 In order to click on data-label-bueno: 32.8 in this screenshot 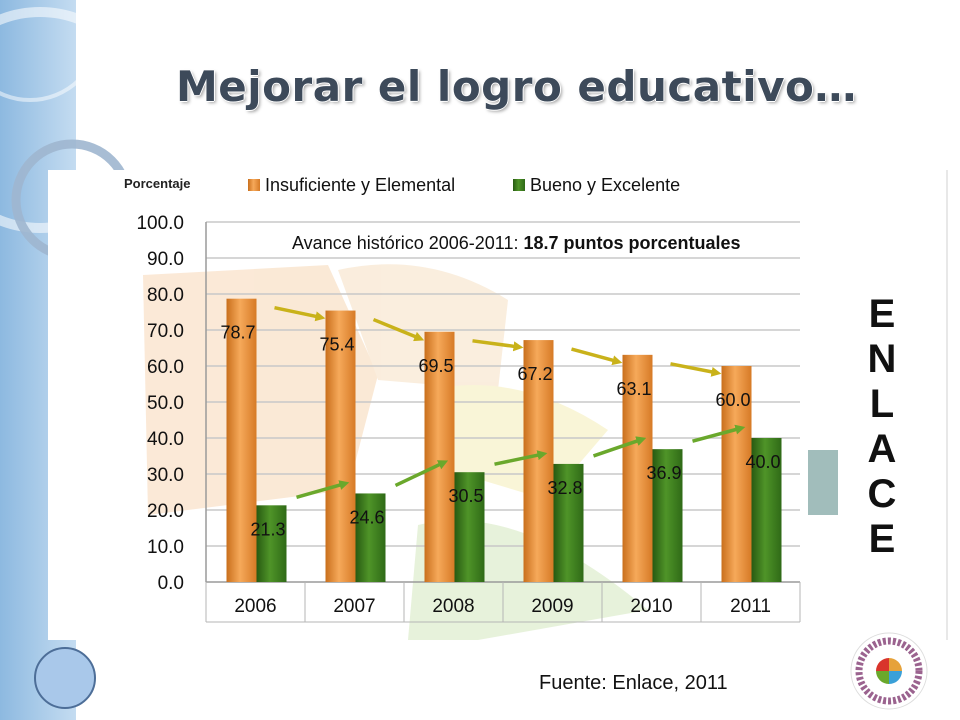, I will do `click(565, 488)`.